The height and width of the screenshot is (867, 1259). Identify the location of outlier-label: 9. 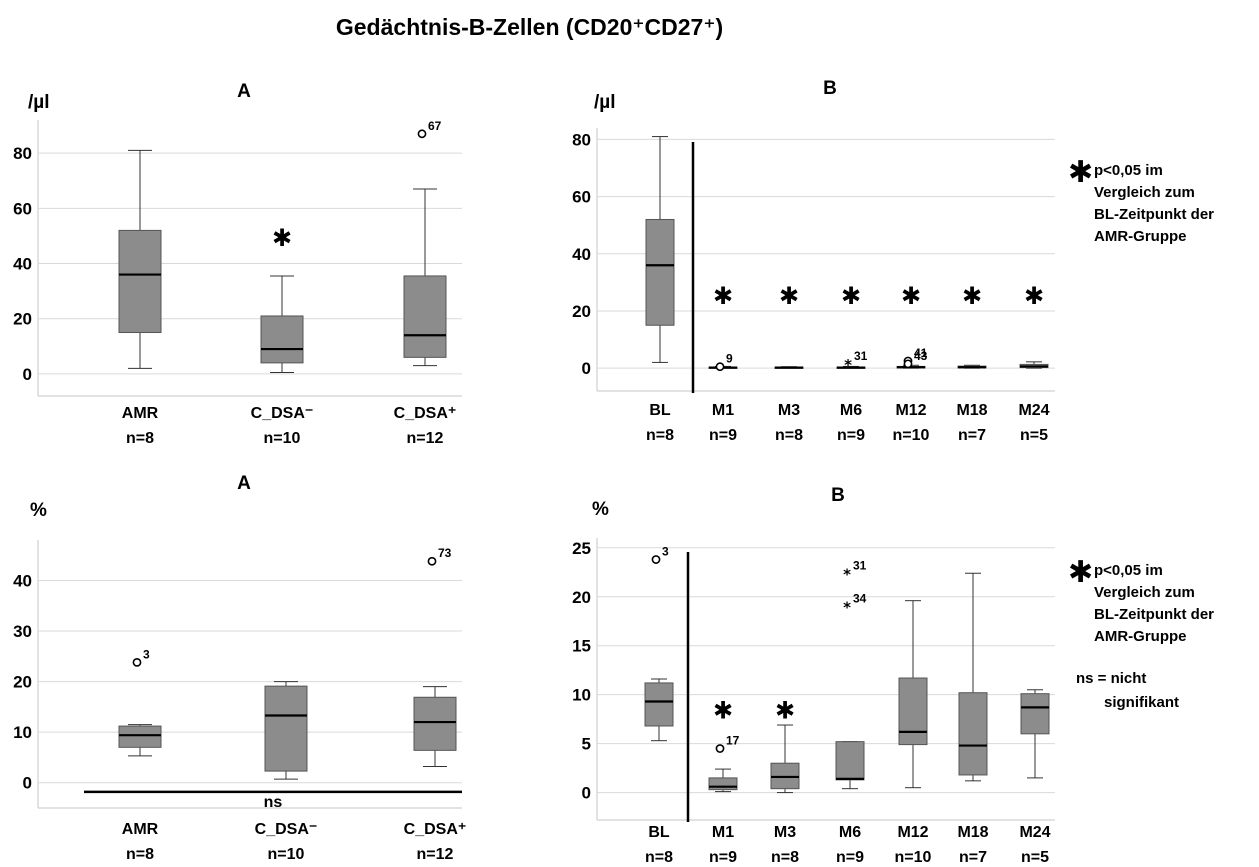
(729, 359).